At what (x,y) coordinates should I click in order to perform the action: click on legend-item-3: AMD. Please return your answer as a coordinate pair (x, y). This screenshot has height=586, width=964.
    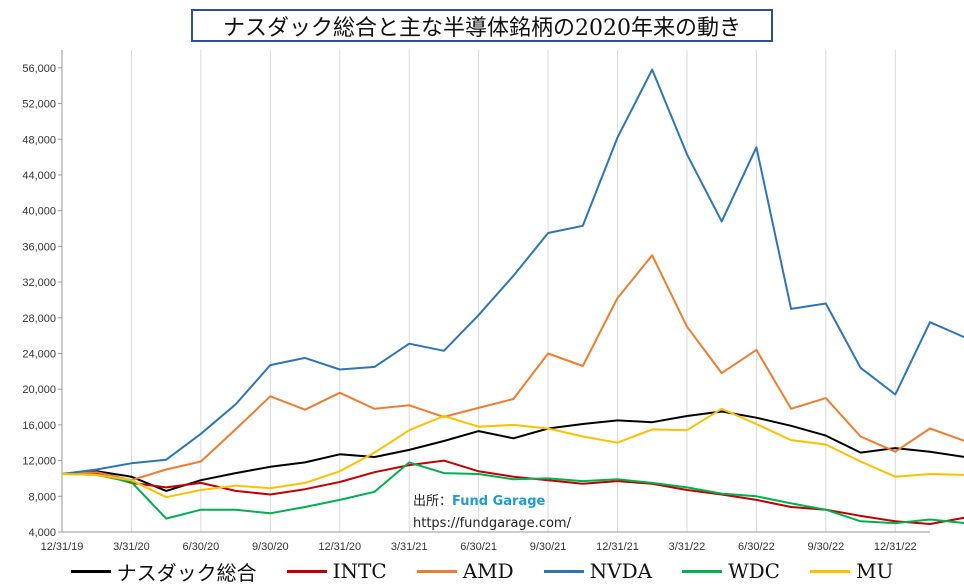
    Looking at the image, I should click on (465, 571).